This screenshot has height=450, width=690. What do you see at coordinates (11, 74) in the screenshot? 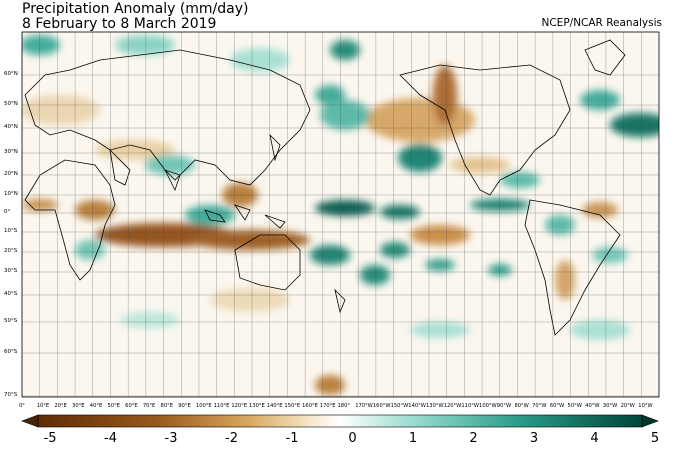
I see `latitude-label: 60°N` at bounding box center [11, 74].